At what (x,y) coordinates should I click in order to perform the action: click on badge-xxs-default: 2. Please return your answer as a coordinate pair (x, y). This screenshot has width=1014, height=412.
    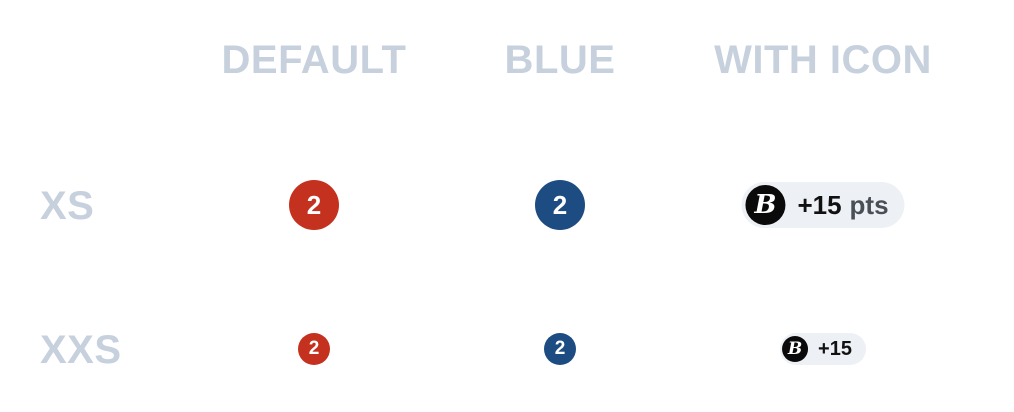
    Looking at the image, I should click on (314, 349).